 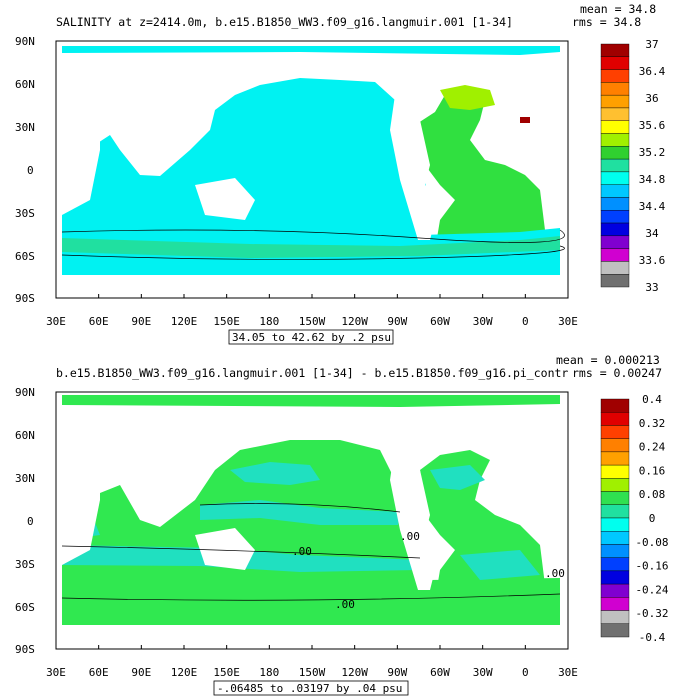 I want to click on nordic-seas, so click(x=467, y=97).